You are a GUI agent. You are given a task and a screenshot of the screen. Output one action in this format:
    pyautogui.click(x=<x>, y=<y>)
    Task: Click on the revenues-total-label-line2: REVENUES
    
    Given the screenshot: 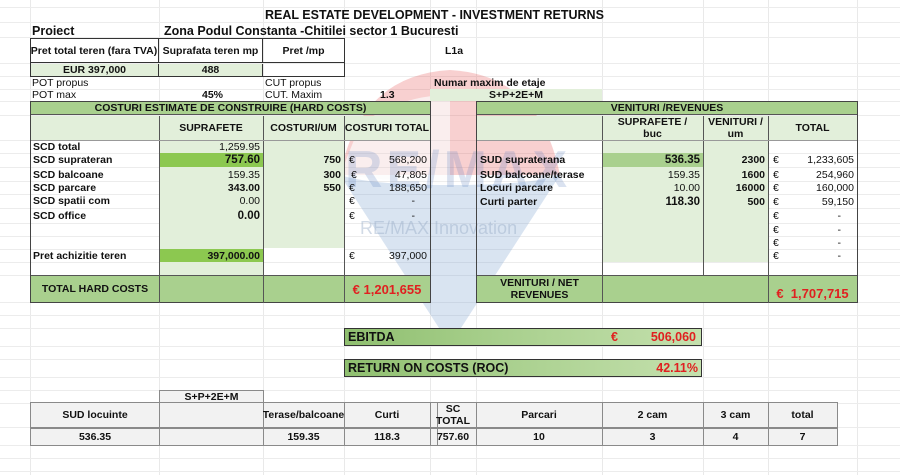 What is the action you would take?
    pyautogui.click(x=539, y=295)
    